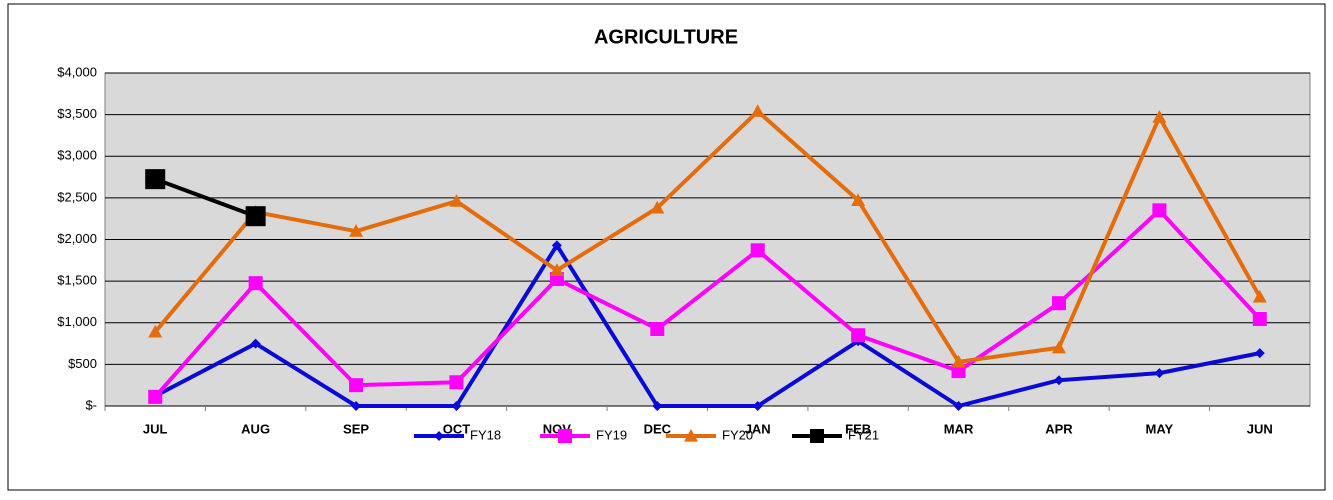 This screenshot has width=1333, height=500. I want to click on x-tick-label: MAR, so click(959, 428).